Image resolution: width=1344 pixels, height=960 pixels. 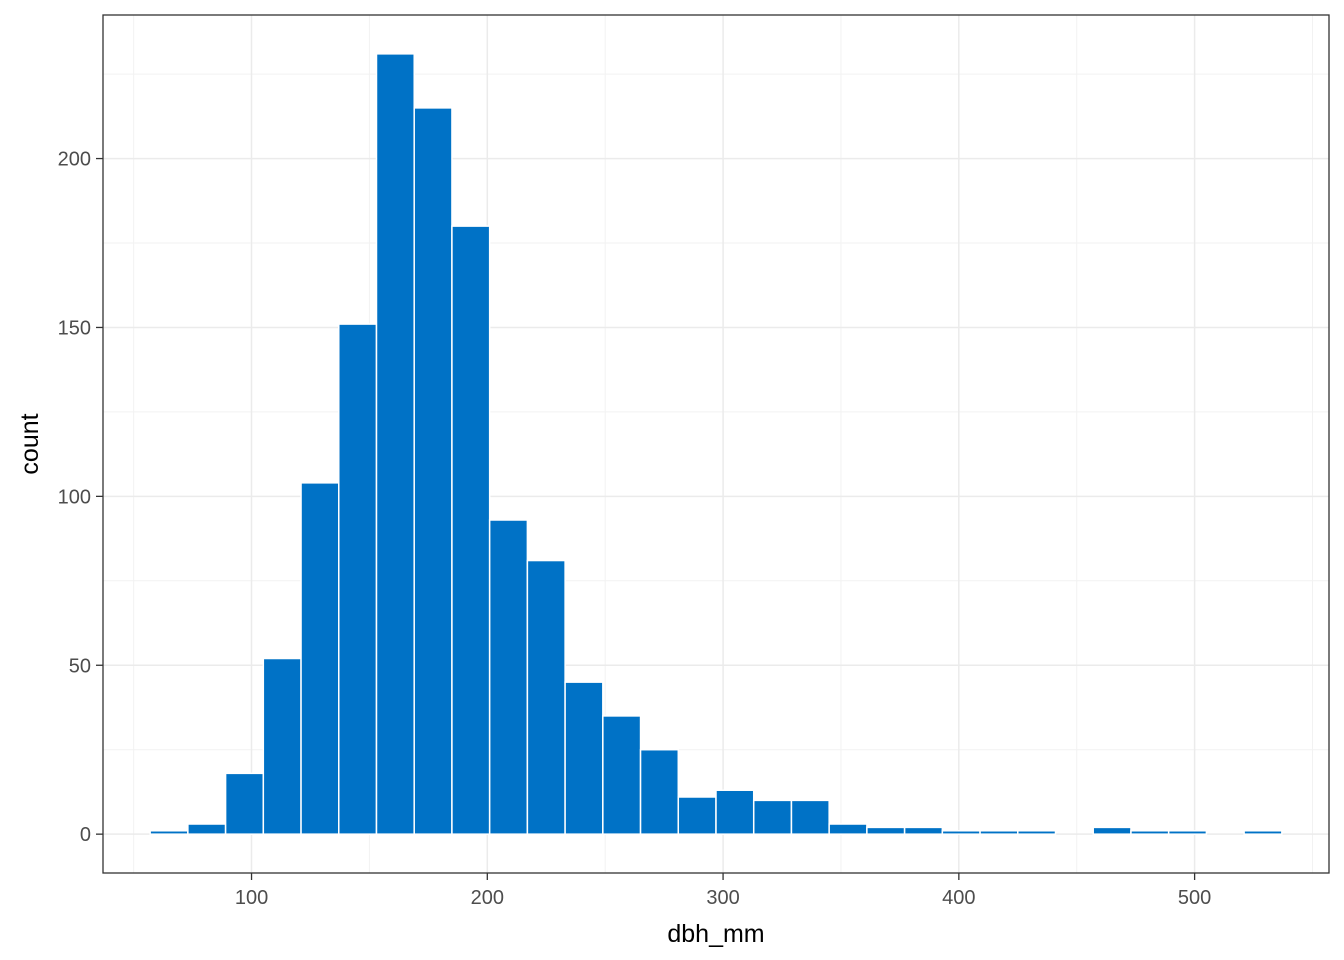 What do you see at coordinates (251, 898) in the screenshot?
I see `x-tick-label: 100` at bounding box center [251, 898].